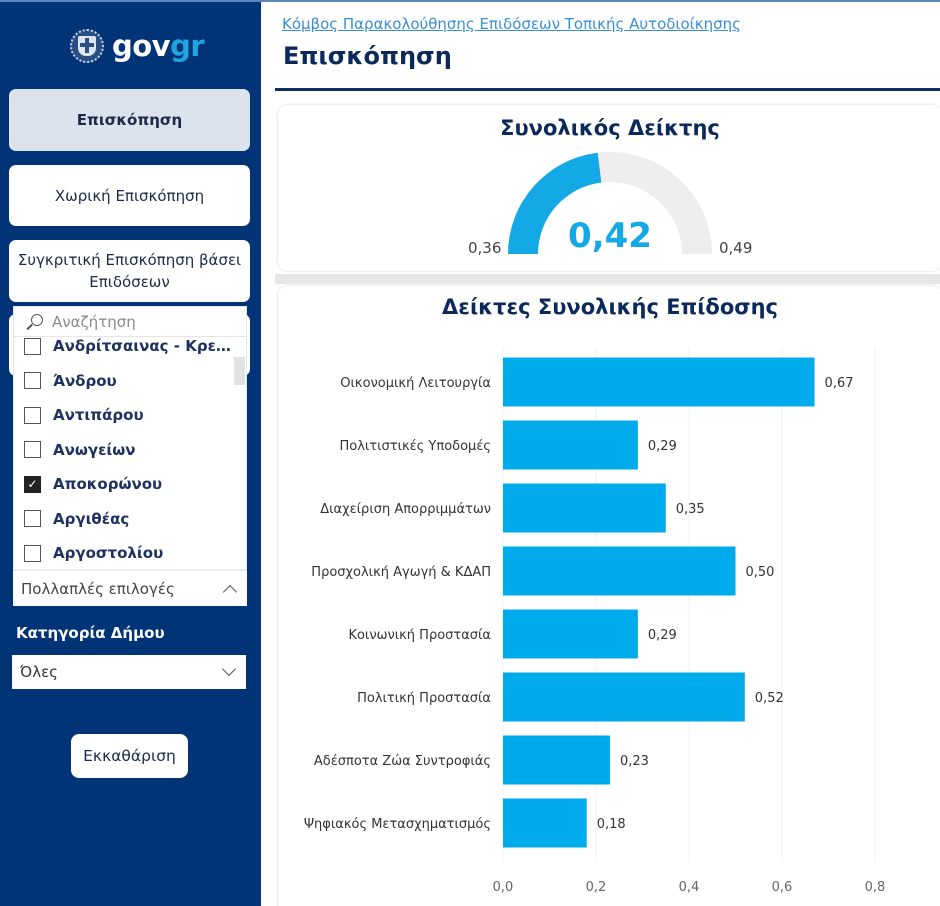 The image size is (940, 906). Describe the element at coordinates (405, 509) in the screenshot. I see `category-label: Διαχείριση Απορριμμάτων` at that location.